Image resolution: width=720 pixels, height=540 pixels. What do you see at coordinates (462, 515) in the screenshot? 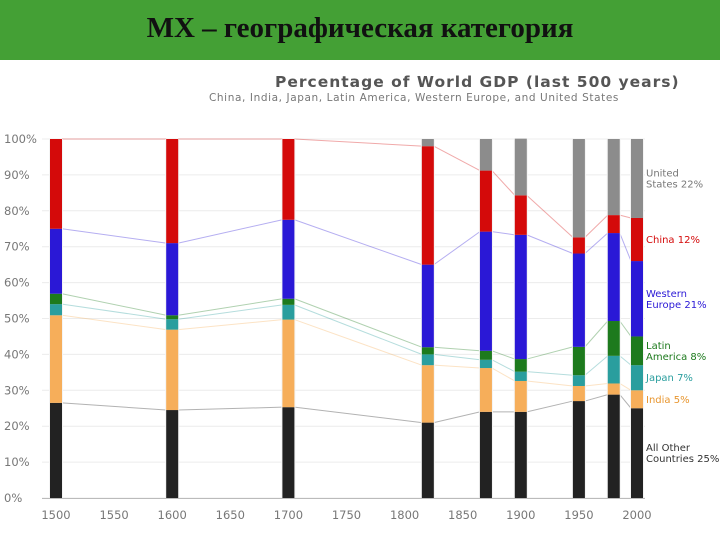
I see `x-tick-label: 1850` at bounding box center [462, 515].